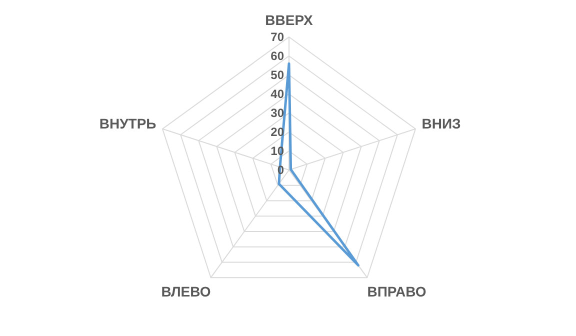  Describe the element at coordinates (186, 291) in the screenshot. I see `spoke-label: ВЛЕВО` at that location.